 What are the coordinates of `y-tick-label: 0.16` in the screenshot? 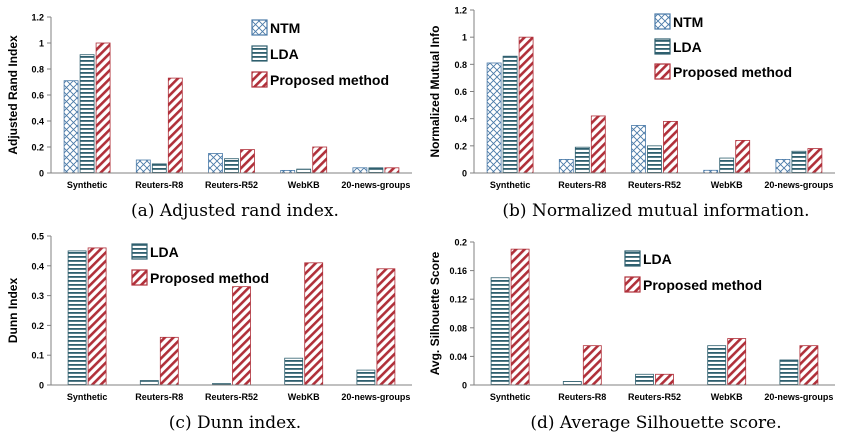 It's located at (458, 271).